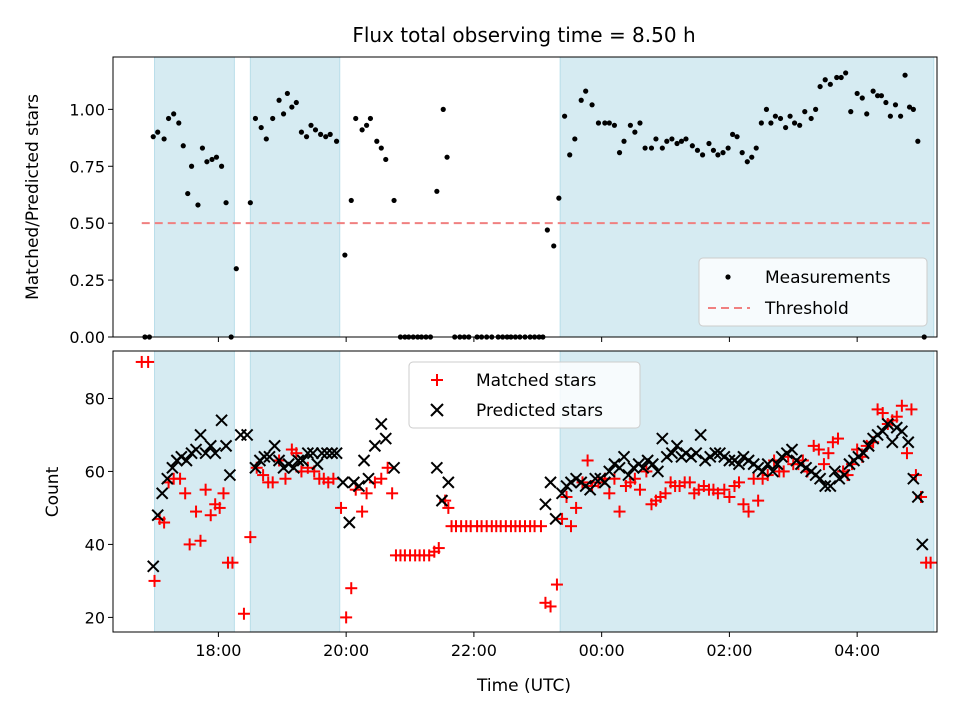 The width and height of the screenshot is (960, 720). Describe the element at coordinates (857, 650) in the screenshot. I see `xtick-label: 04:00` at that location.